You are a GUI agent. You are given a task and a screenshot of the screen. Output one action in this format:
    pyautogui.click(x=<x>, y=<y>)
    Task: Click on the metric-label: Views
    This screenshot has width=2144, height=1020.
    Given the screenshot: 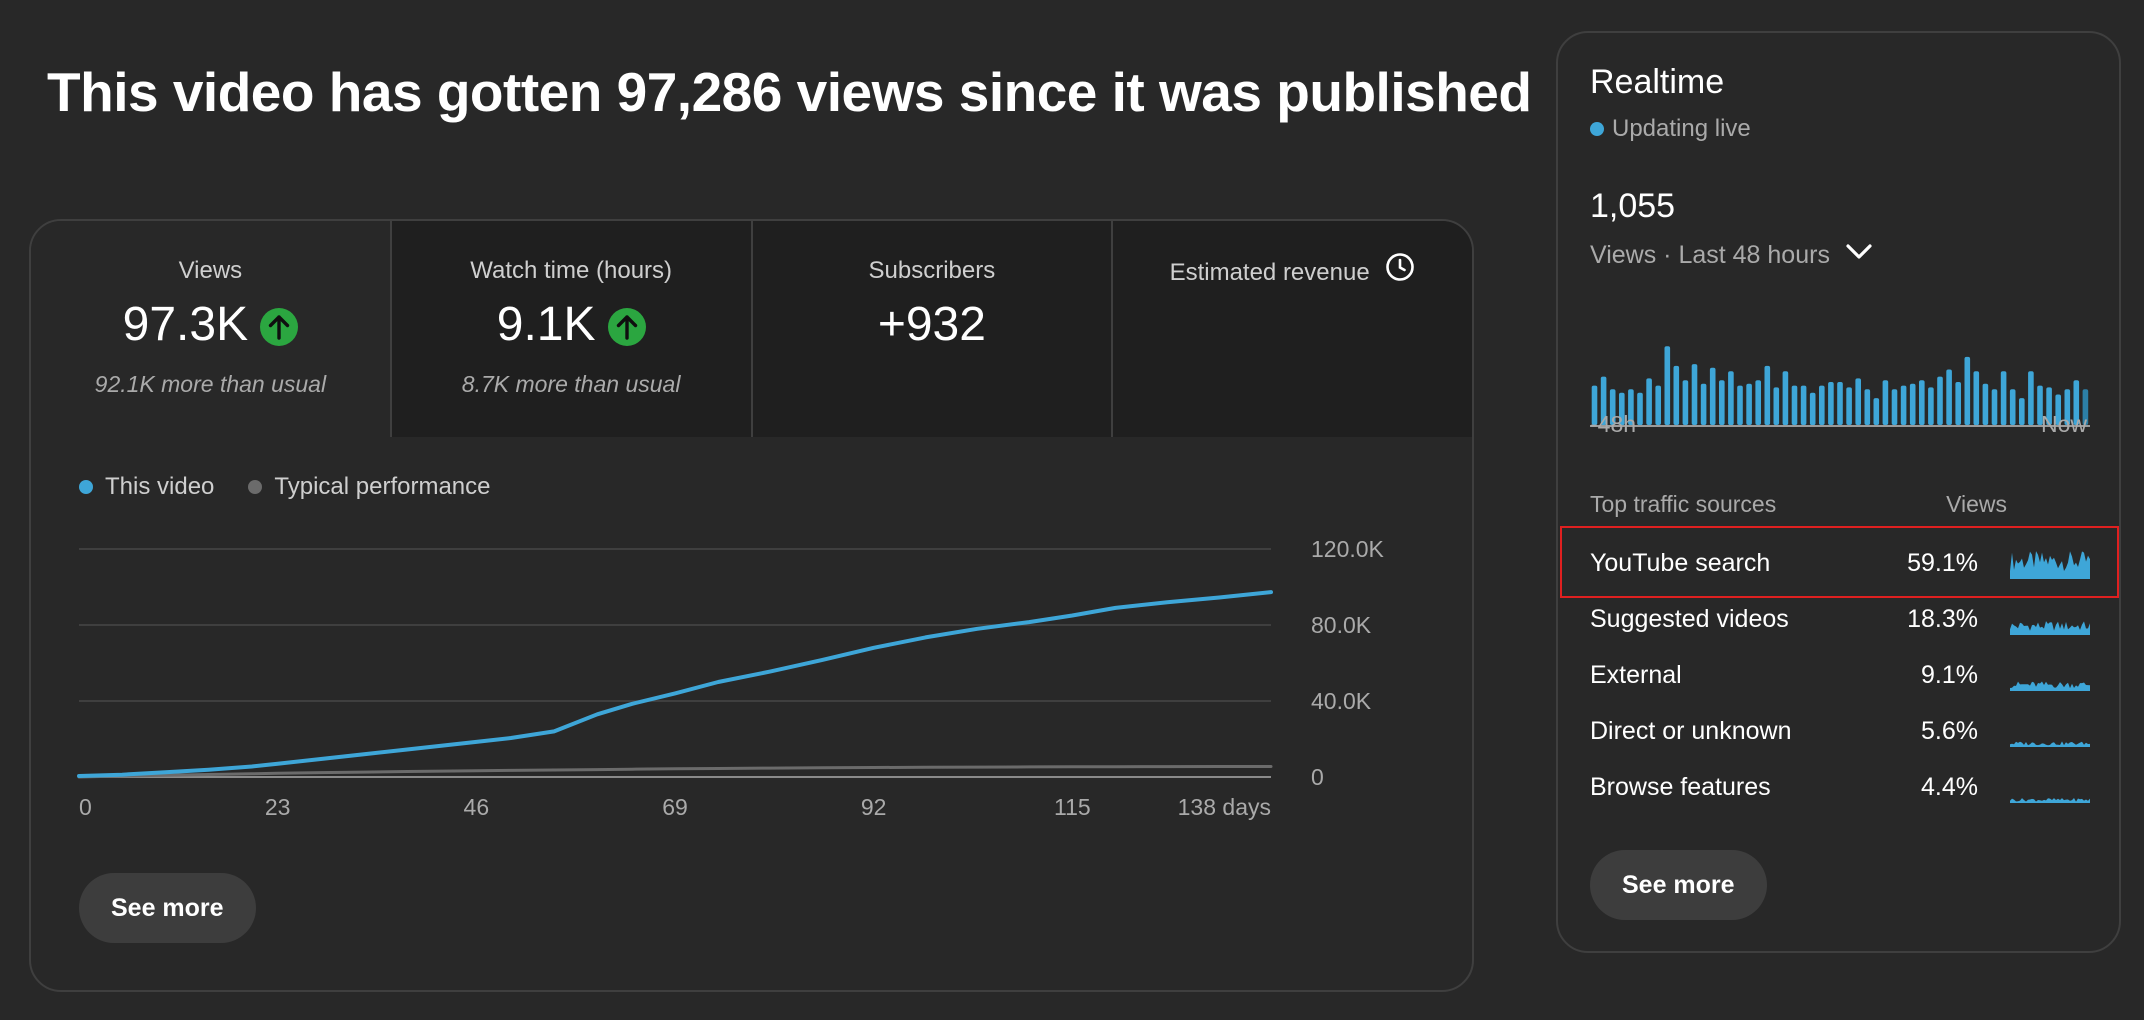 What is the action you would take?
    pyautogui.click(x=210, y=270)
    